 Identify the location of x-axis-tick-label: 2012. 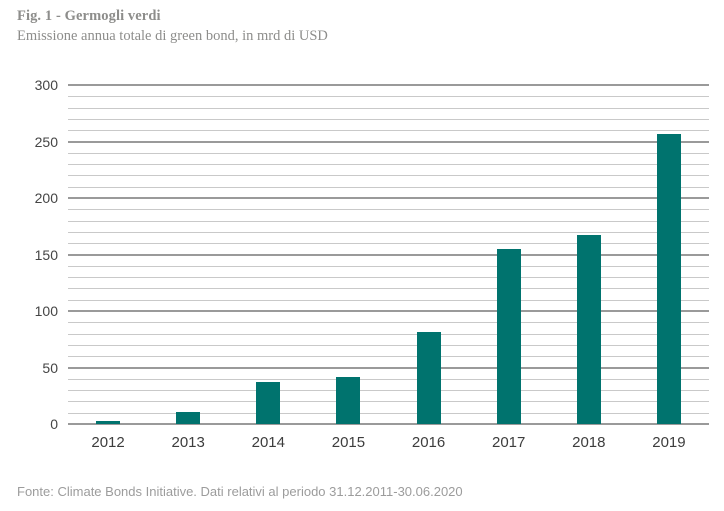
(108, 442).